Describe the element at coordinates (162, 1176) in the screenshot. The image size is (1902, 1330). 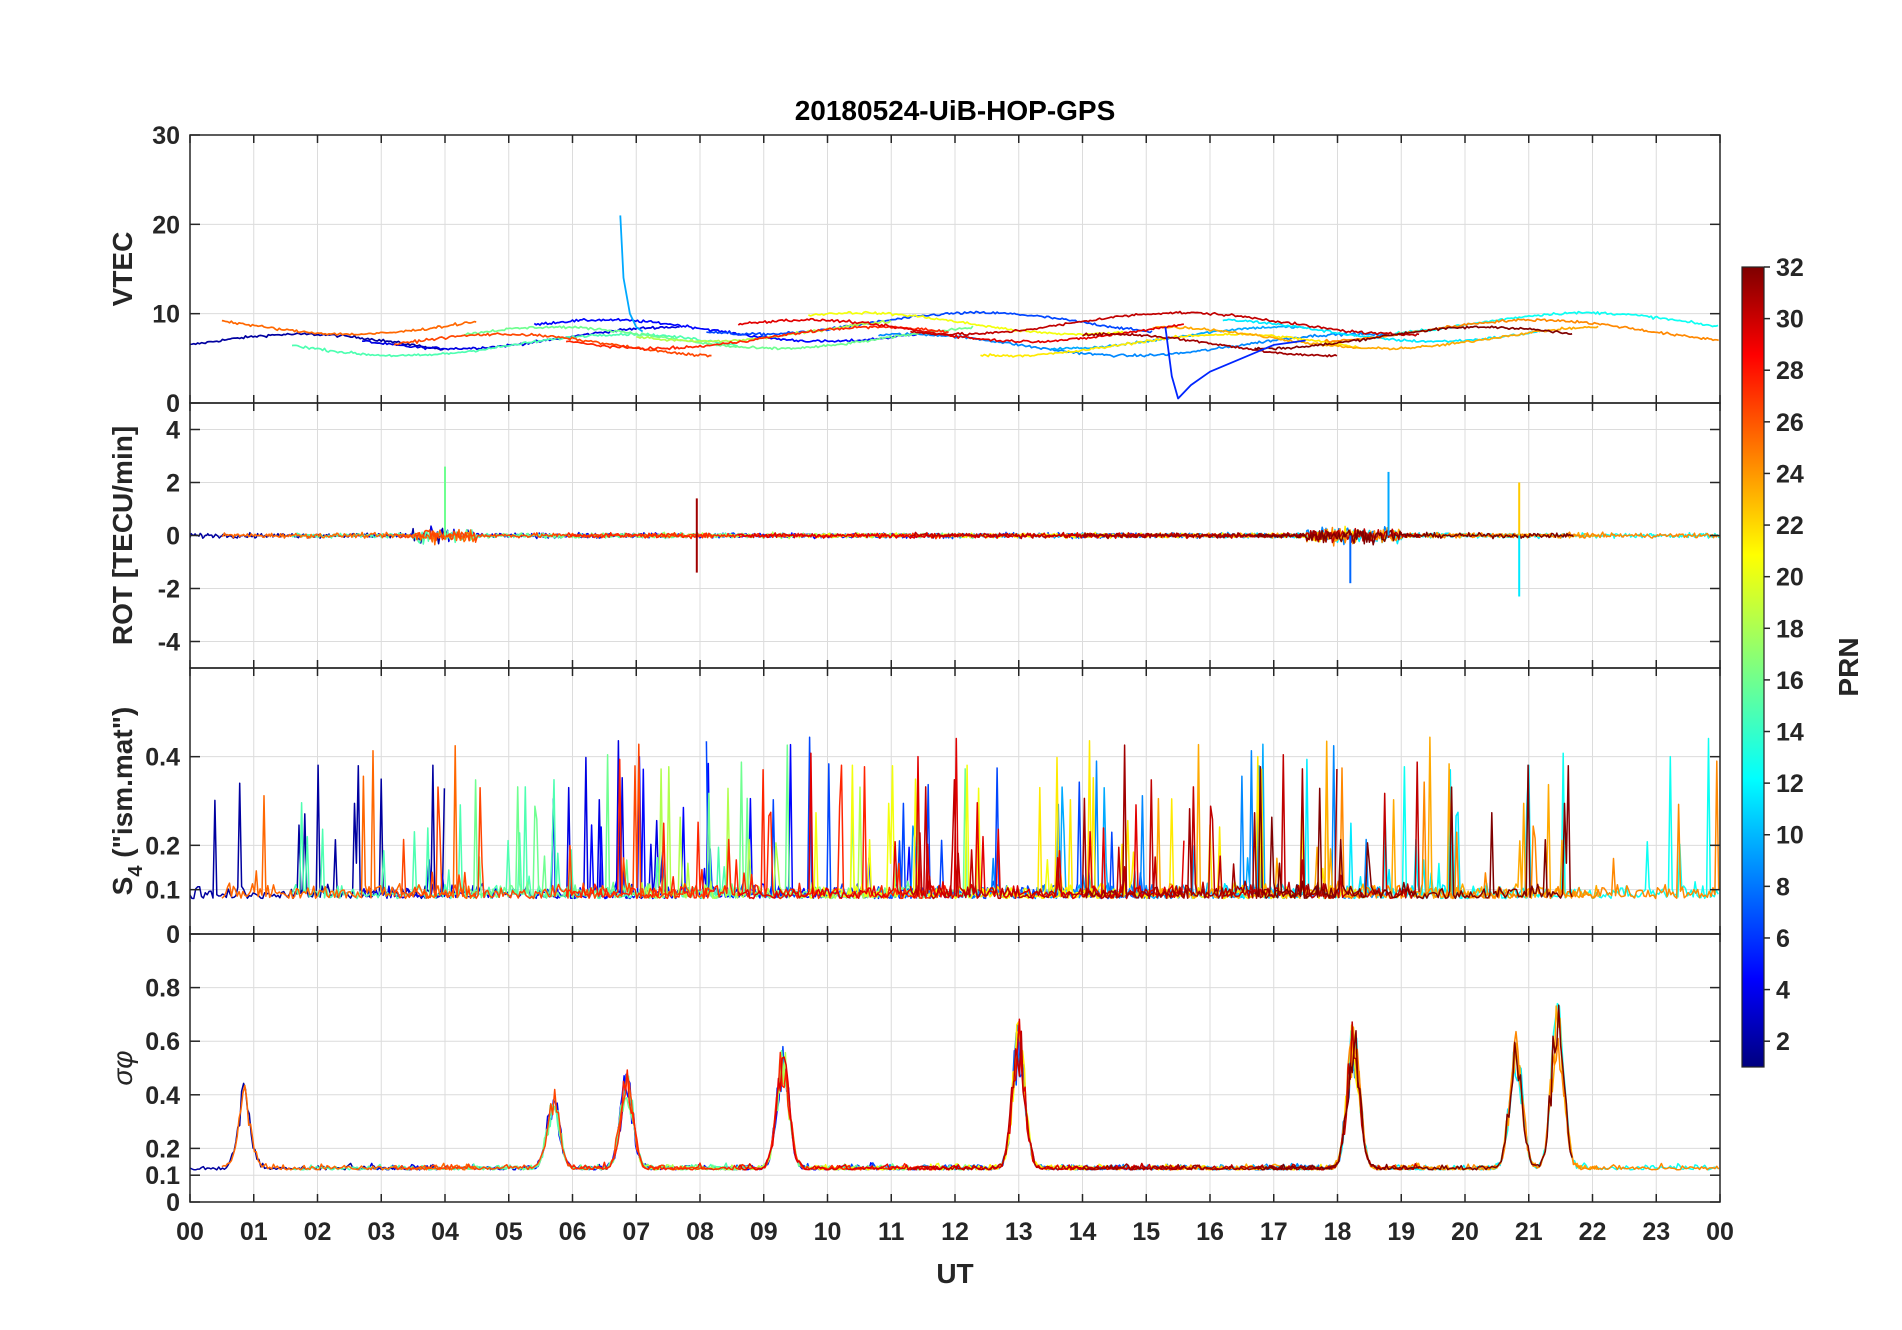
I see `y-tick-label: 0.1` at that location.